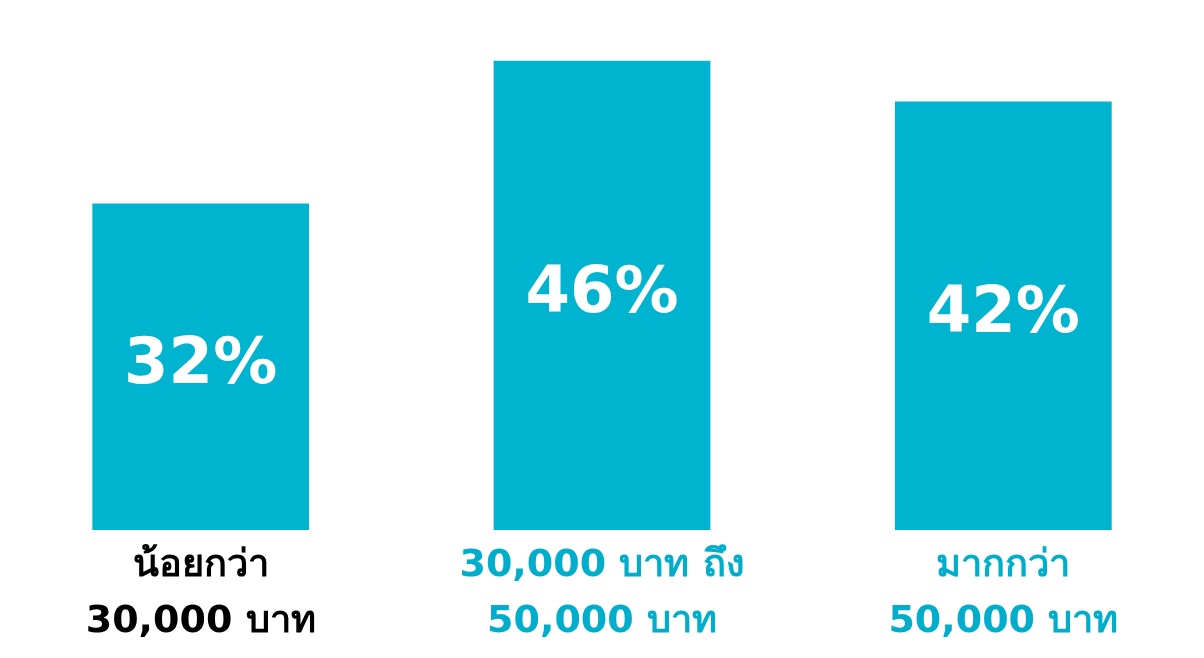 The image size is (1204, 658). What do you see at coordinates (201, 361) in the screenshot?
I see `data-label: 32%` at bounding box center [201, 361].